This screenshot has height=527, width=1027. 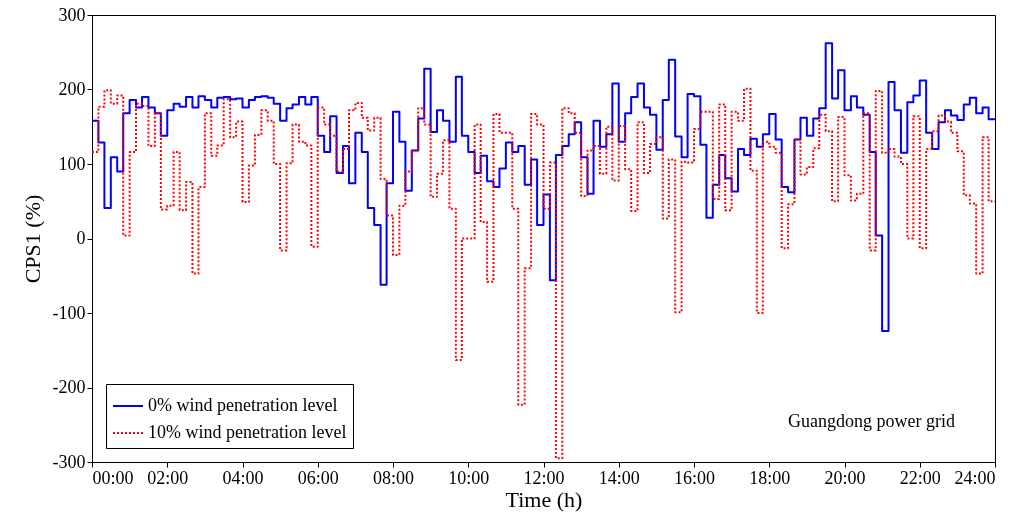 What do you see at coordinates (845, 477) in the screenshot?
I see `x-tick-label: 20:00` at bounding box center [845, 477].